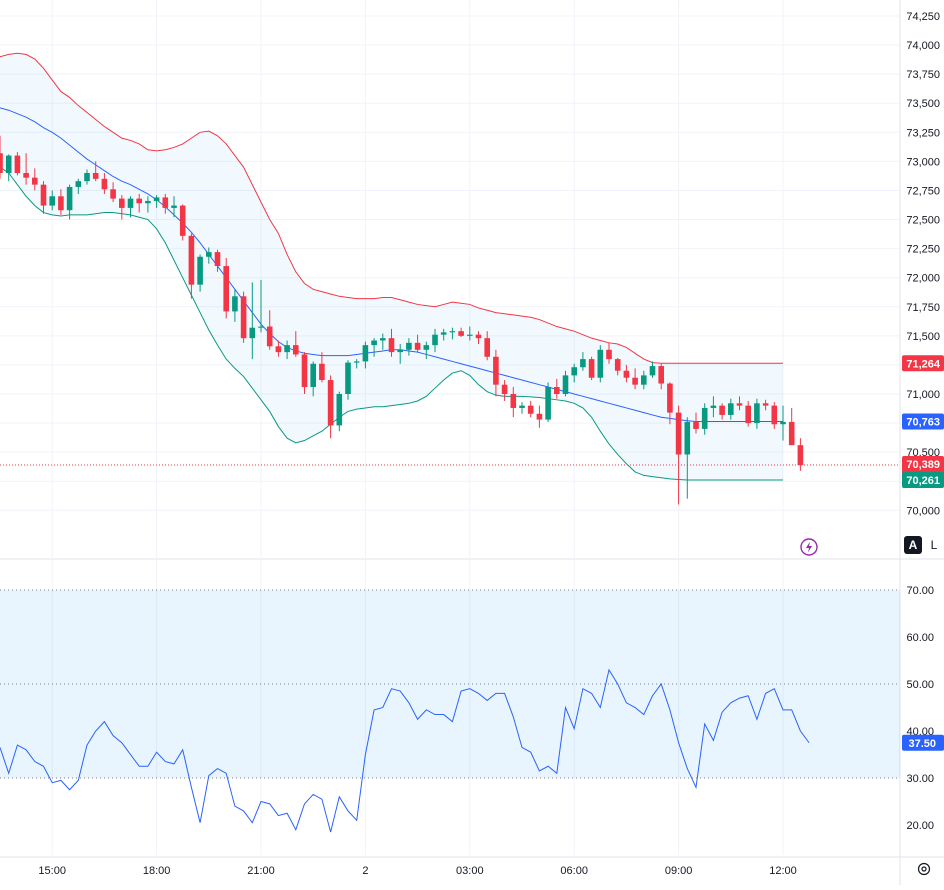 The width and height of the screenshot is (944, 890). What do you see at coordinates (923, 104) in the screenshot?
I see `price-axis-label: 73,500` at bounding box center [923, 104].